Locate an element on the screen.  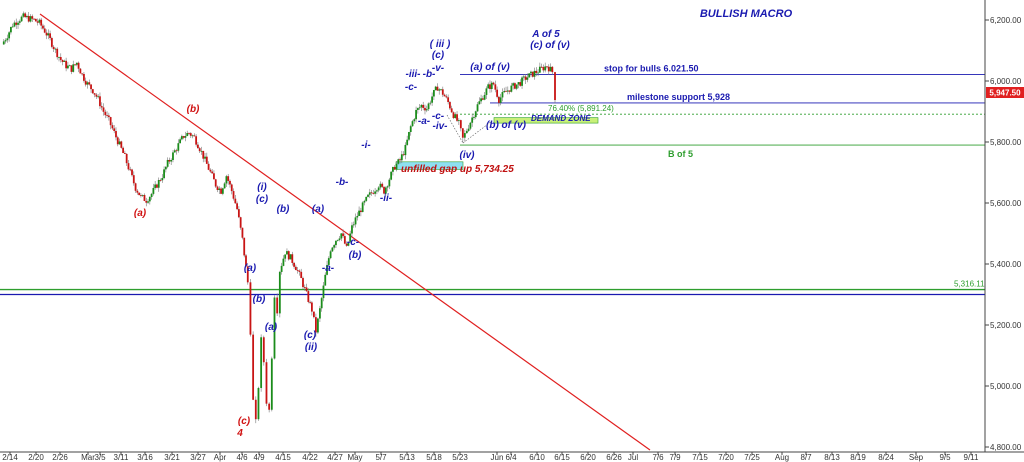
x-tick-label: 4/22 is located at coordinates (310, 457).